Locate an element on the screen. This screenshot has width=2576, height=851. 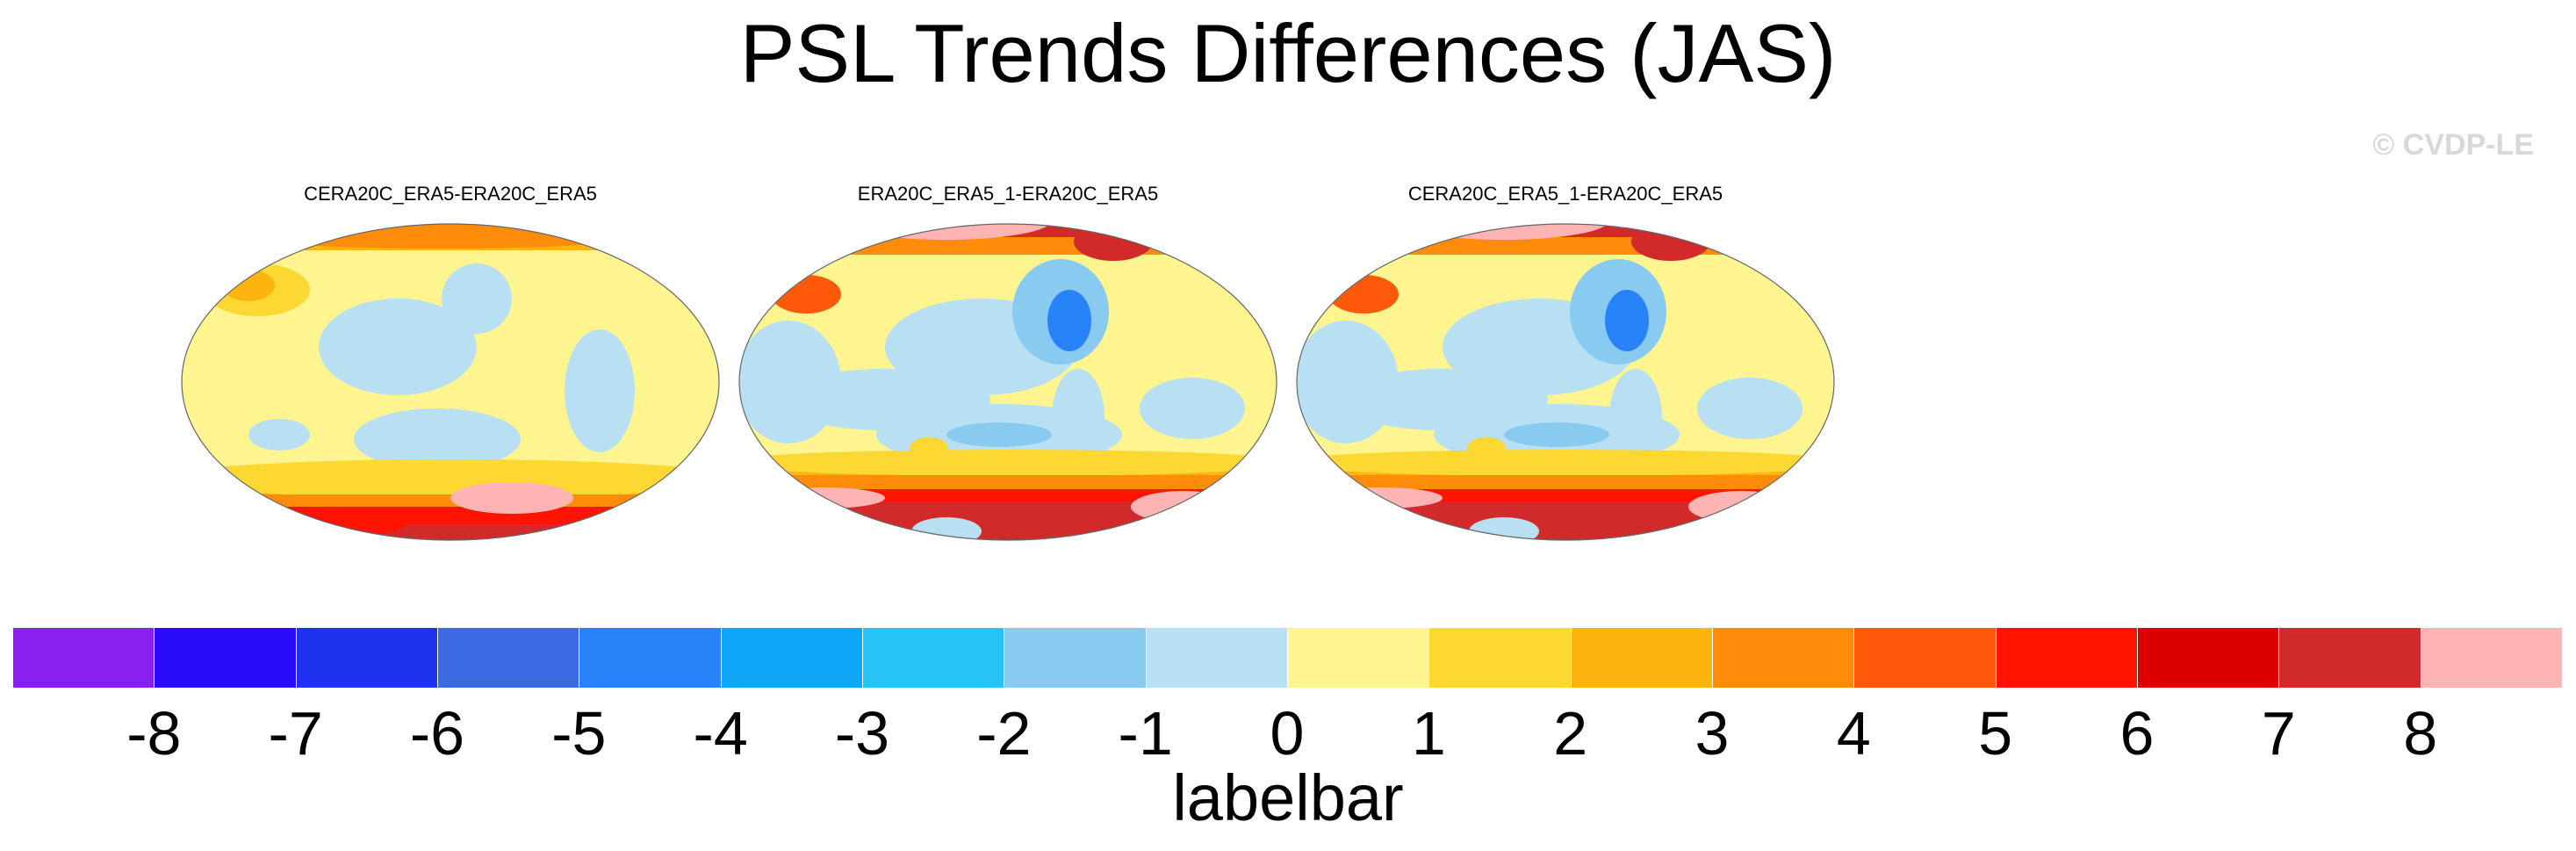
labelbar-label: labelbar is located at coordinates (1288, 797).